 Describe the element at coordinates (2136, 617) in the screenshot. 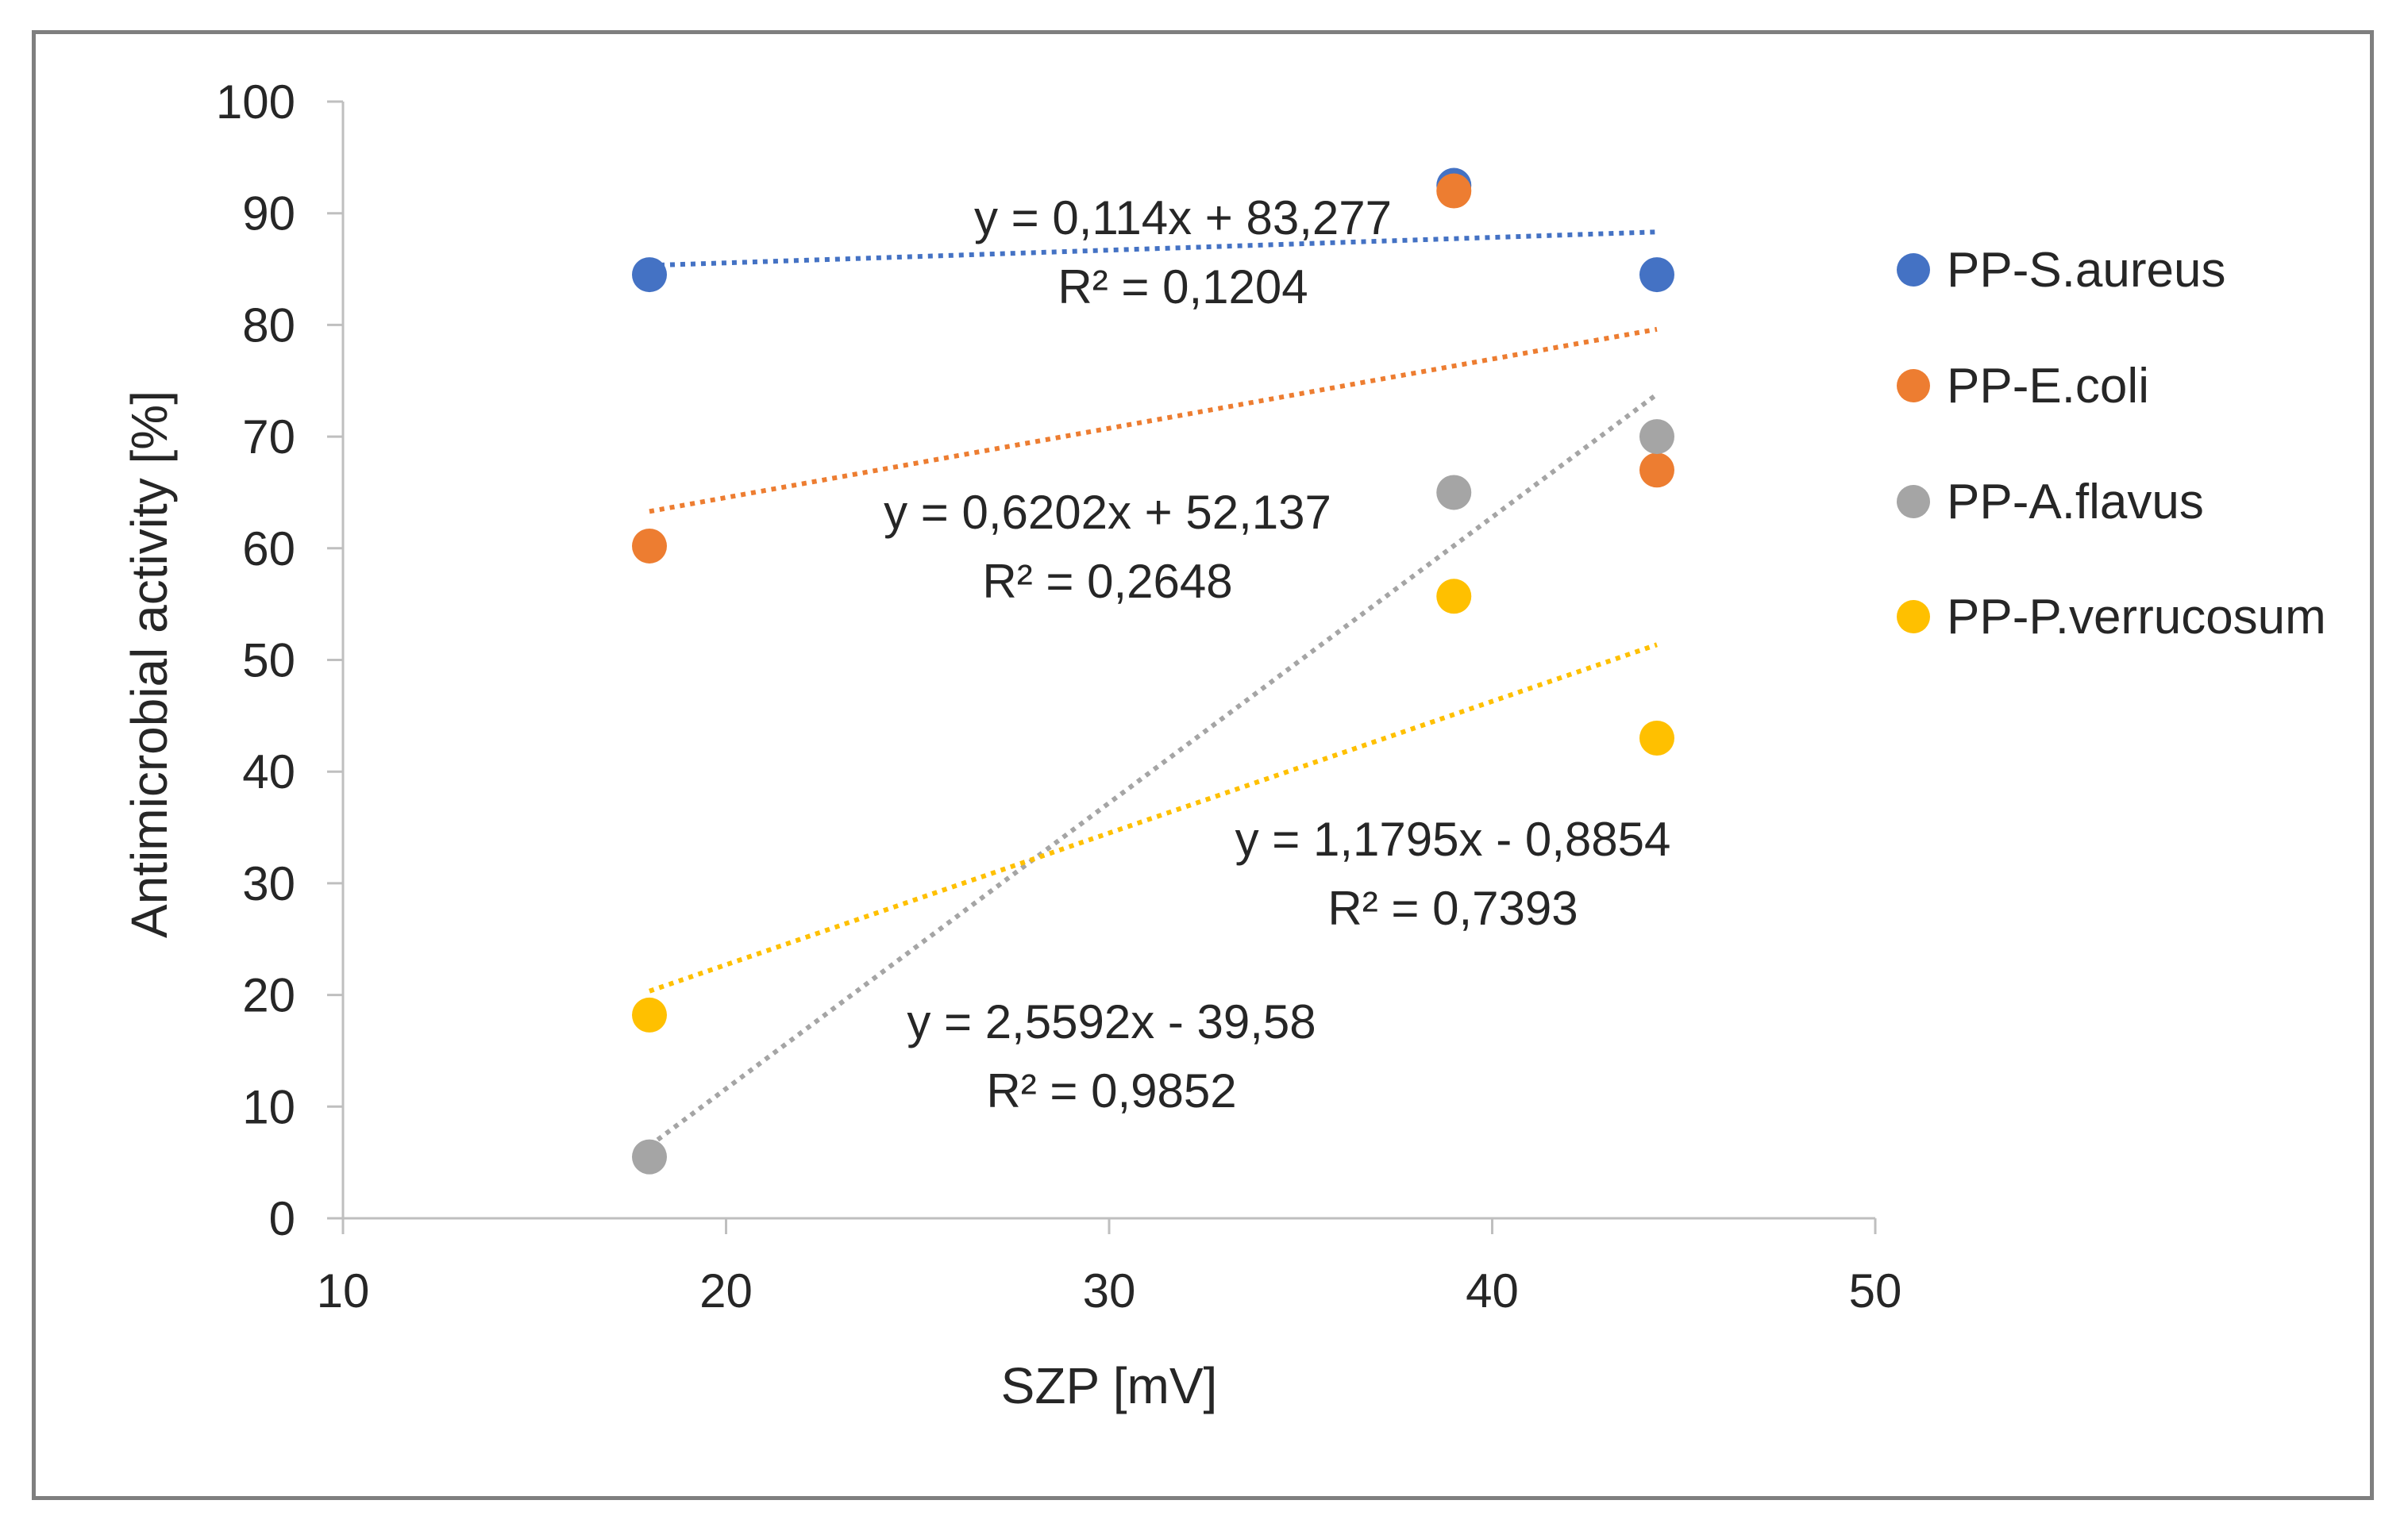

I see `legend-label-p-verrucosum: PP-P.verrucosum` at that location.